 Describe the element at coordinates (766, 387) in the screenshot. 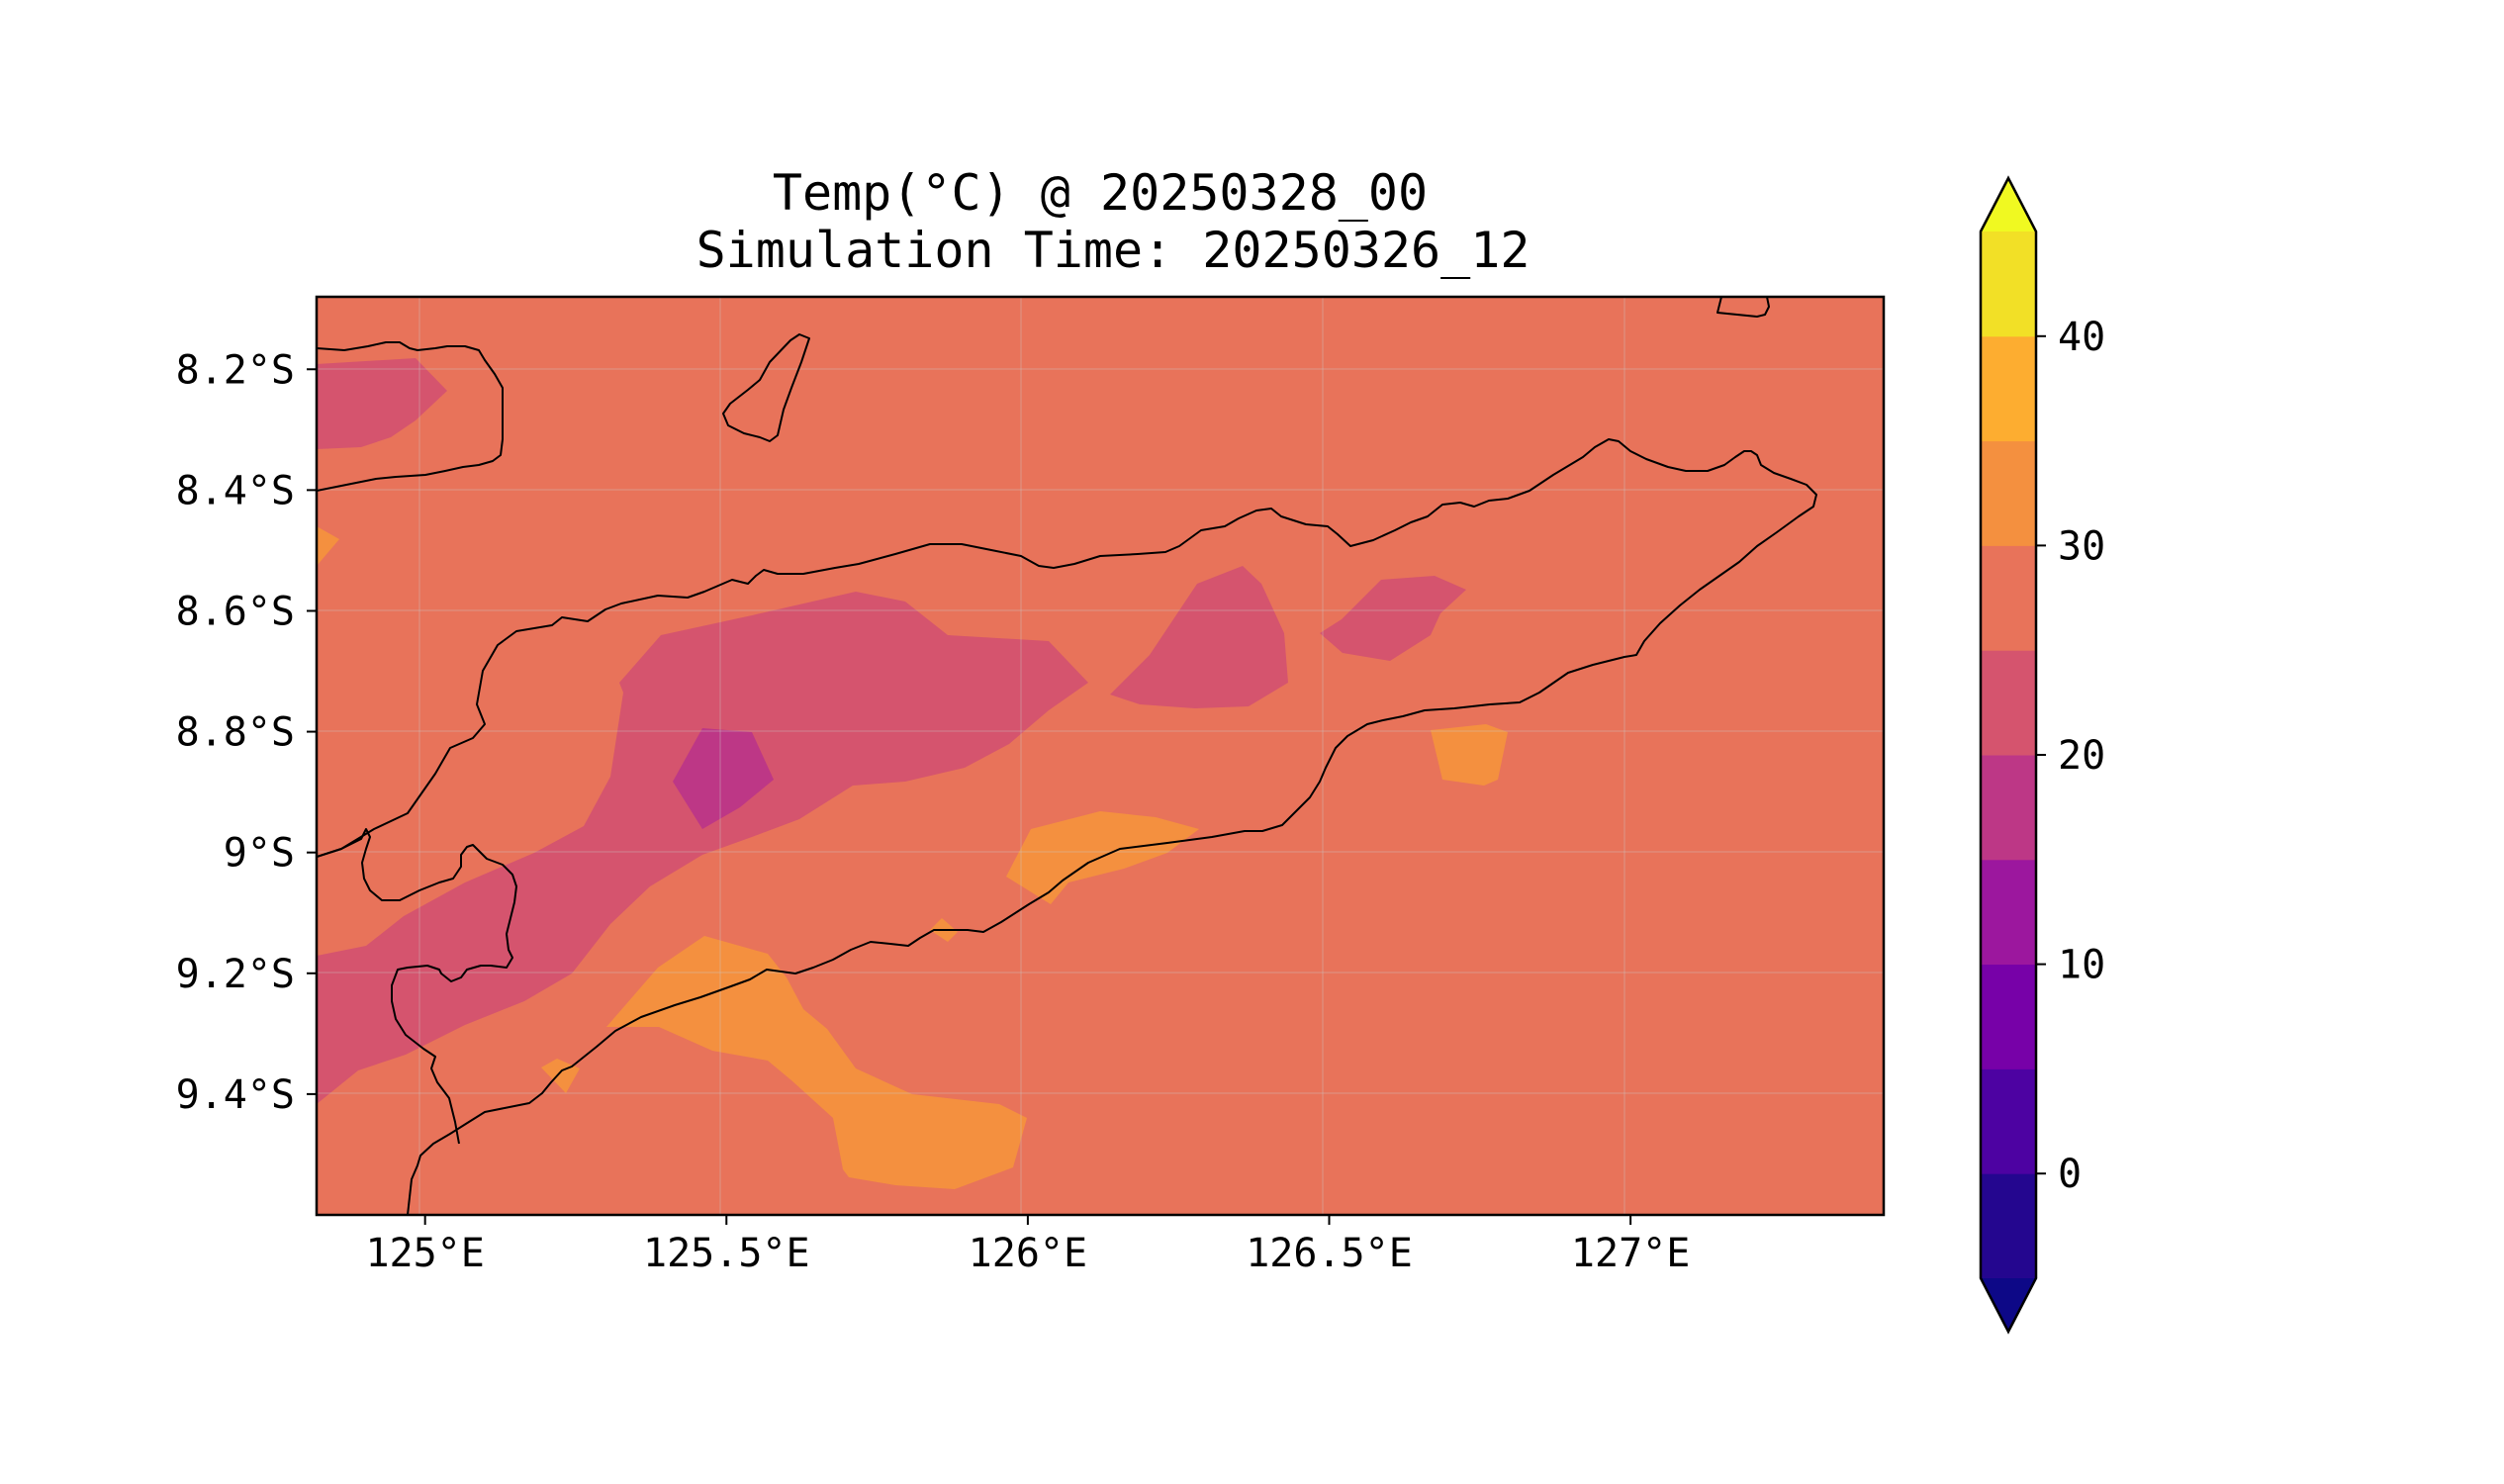

I see `coastline-atauro` at that location.